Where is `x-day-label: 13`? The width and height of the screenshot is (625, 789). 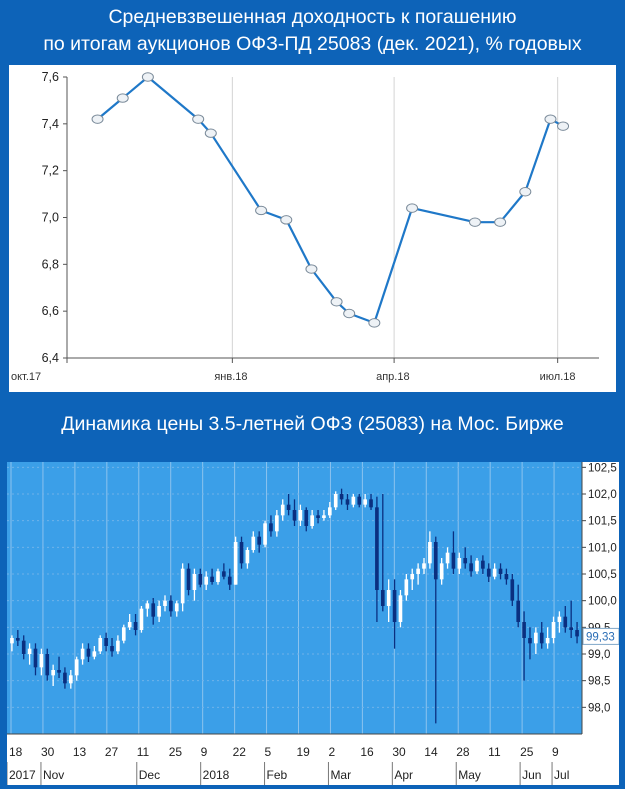 x-day-label: 13 is located at coordinates (80, 752).